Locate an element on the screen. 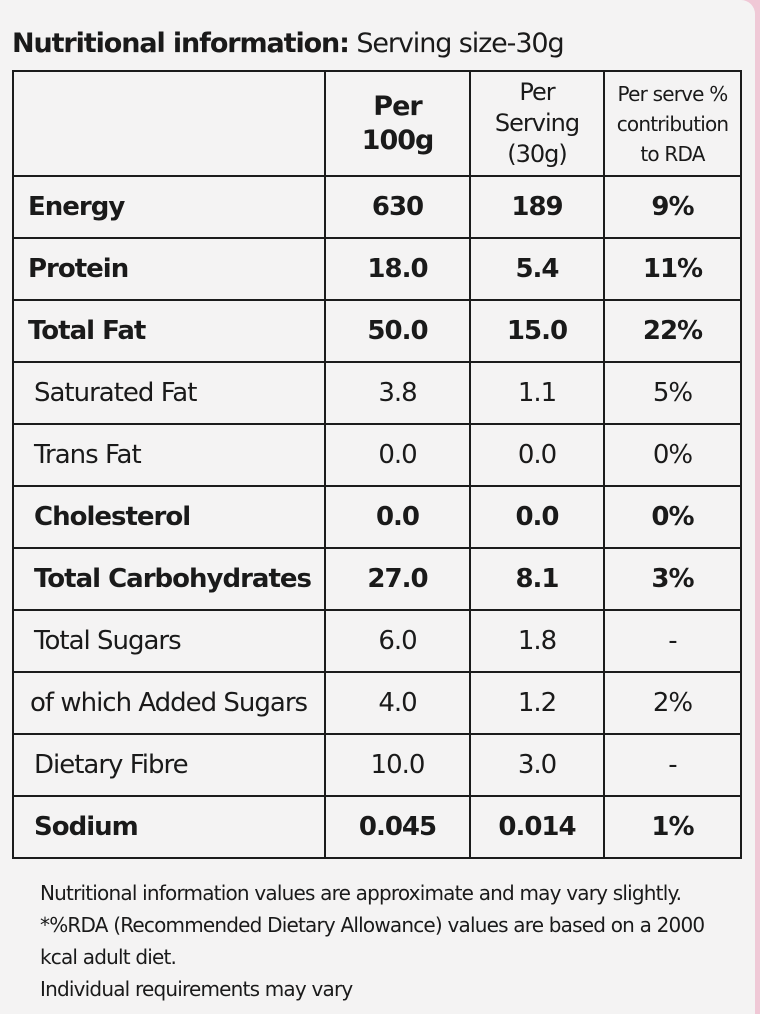  nutrient-name: Total Carbohydrates is located at coordinates (169, 579).